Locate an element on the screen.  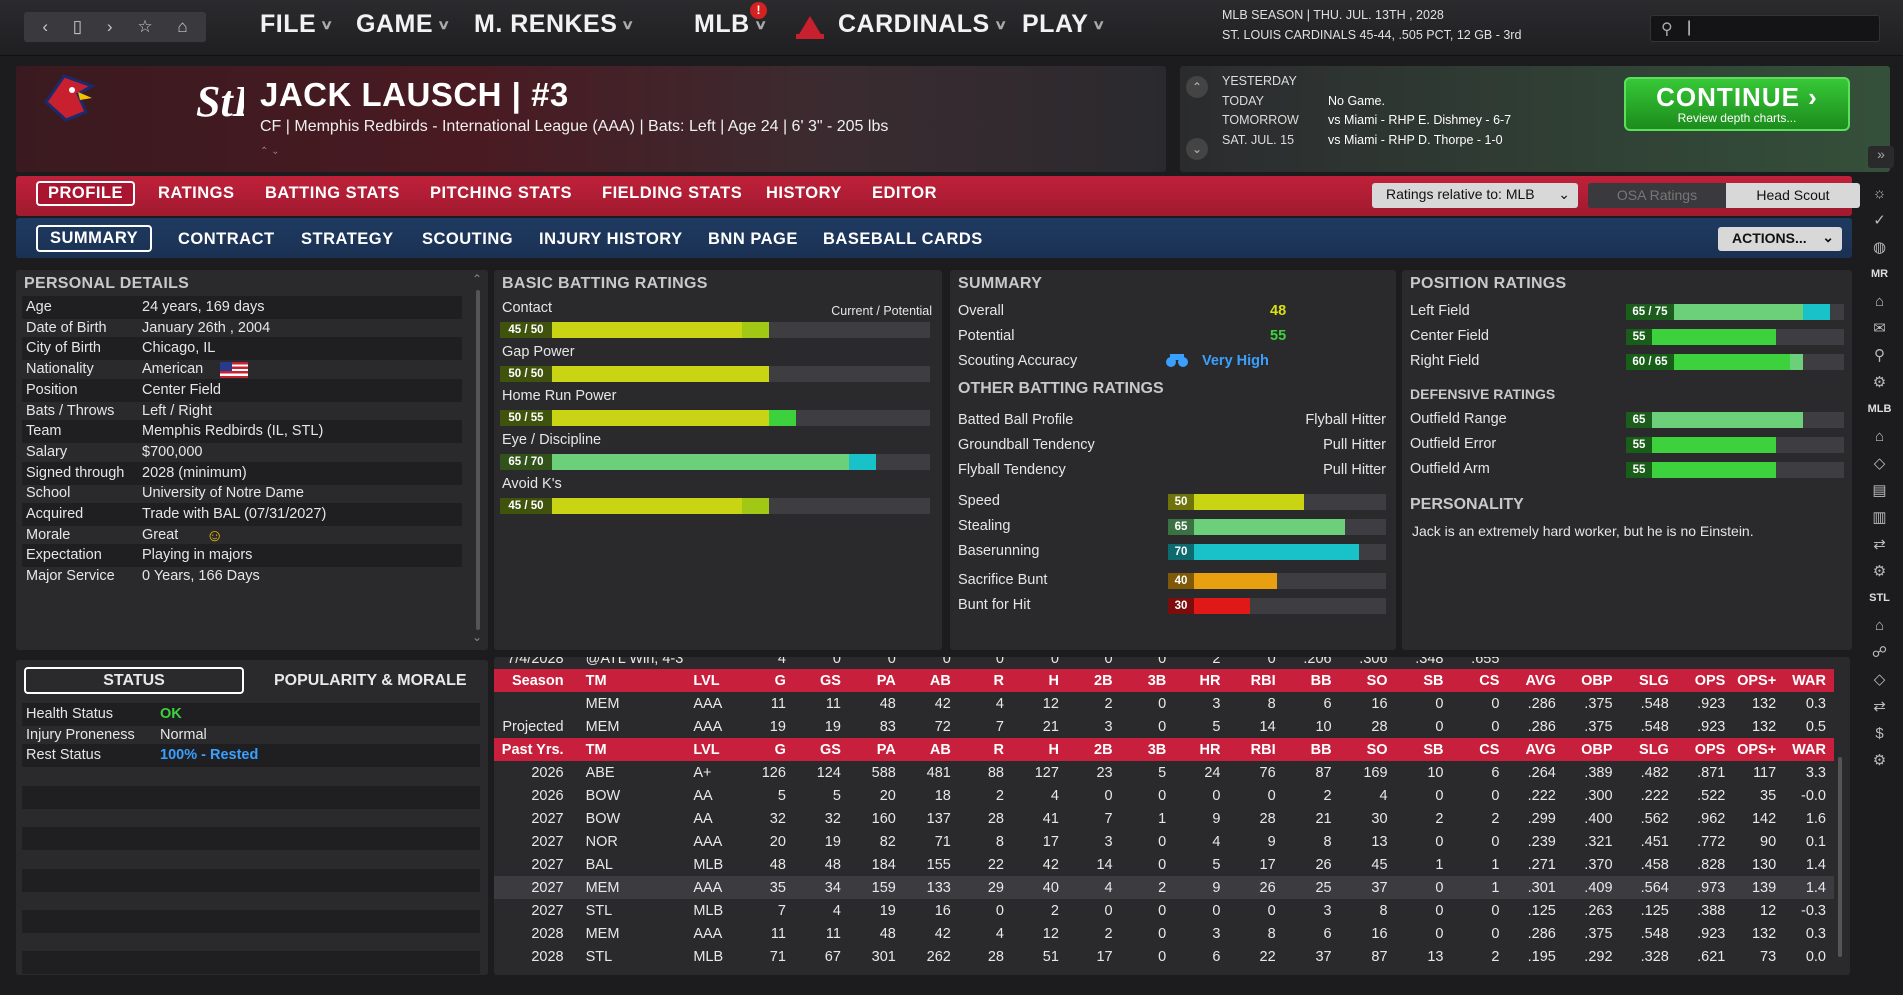
stat-cell: 17 is located at coordinates (1050, 841).